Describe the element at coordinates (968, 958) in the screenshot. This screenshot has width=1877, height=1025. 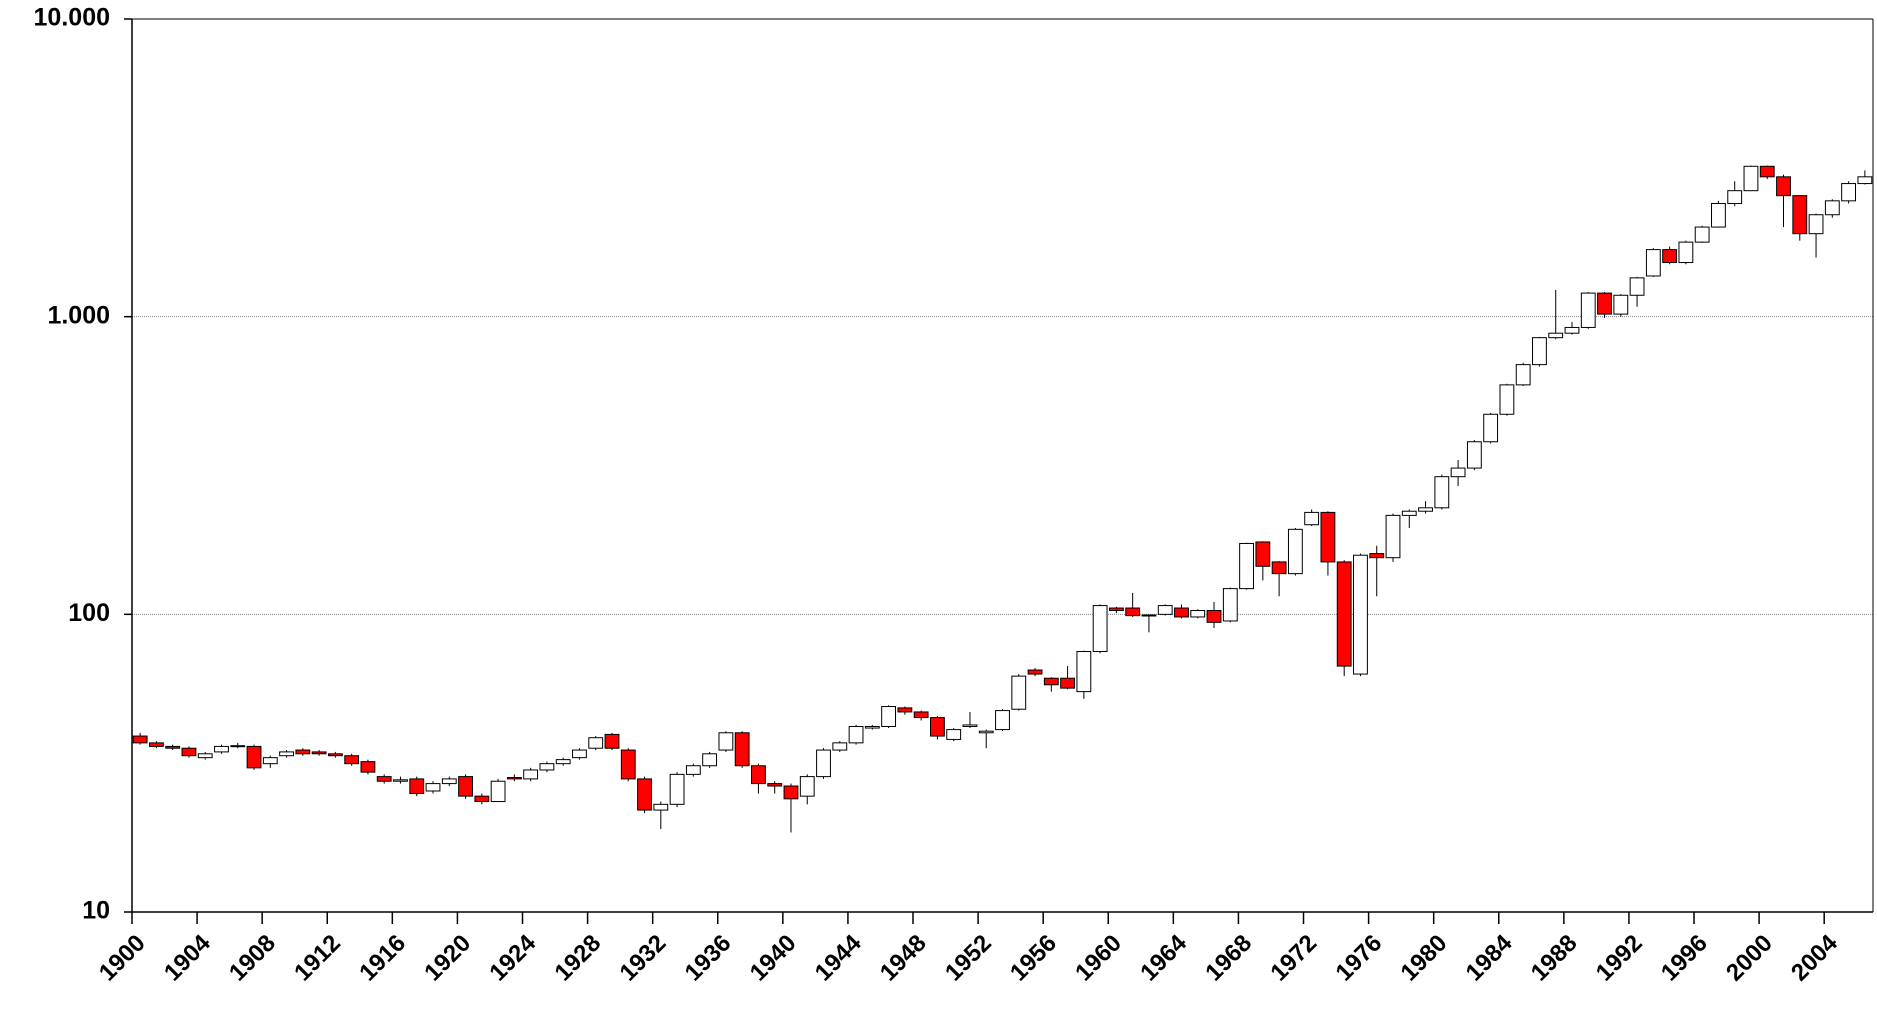
I see `x-tick-label: 1952` at that location.